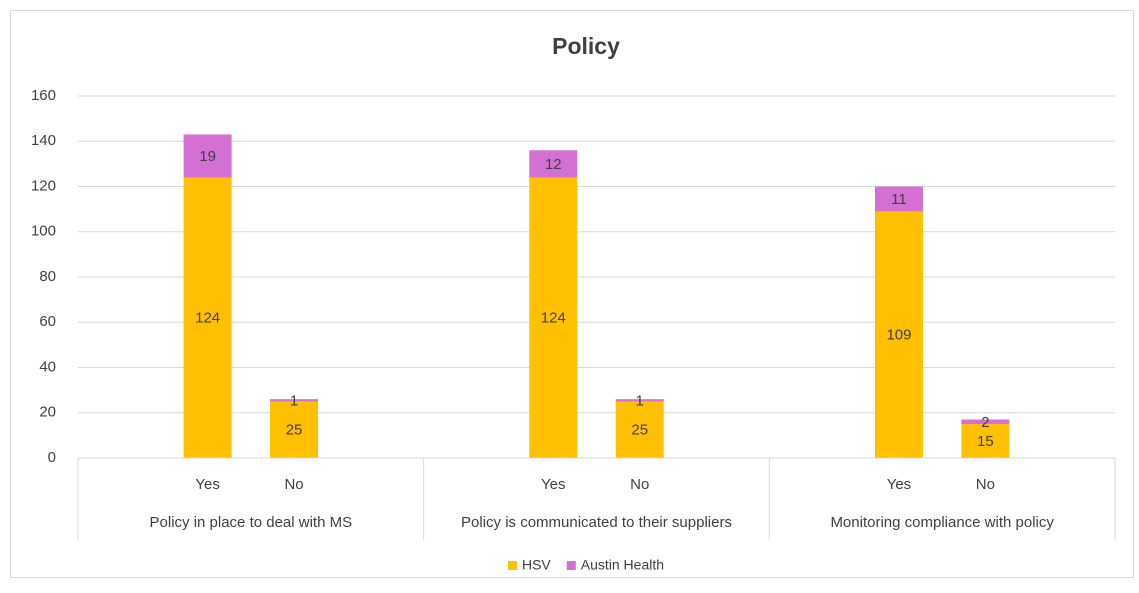 This screenshot has width=1139, height=593. What do you see at coordinates (47, 366) in the screenshot?
I see `y-tick-label: 40` at bounding box center [47, 366].